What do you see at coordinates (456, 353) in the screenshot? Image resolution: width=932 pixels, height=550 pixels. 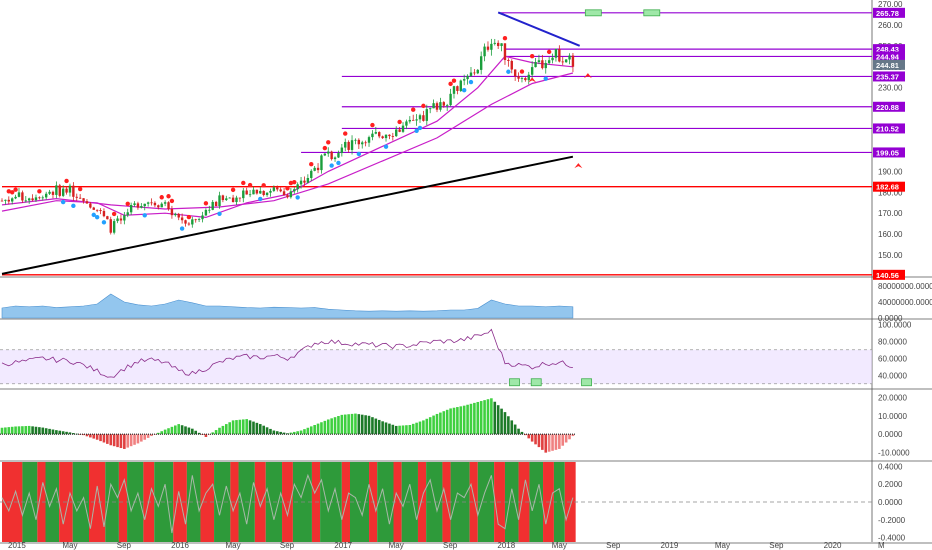 I see `rsi-pane: 100.0000 80.0000 60.0000 40.0000` at bounding box center [456, 353].